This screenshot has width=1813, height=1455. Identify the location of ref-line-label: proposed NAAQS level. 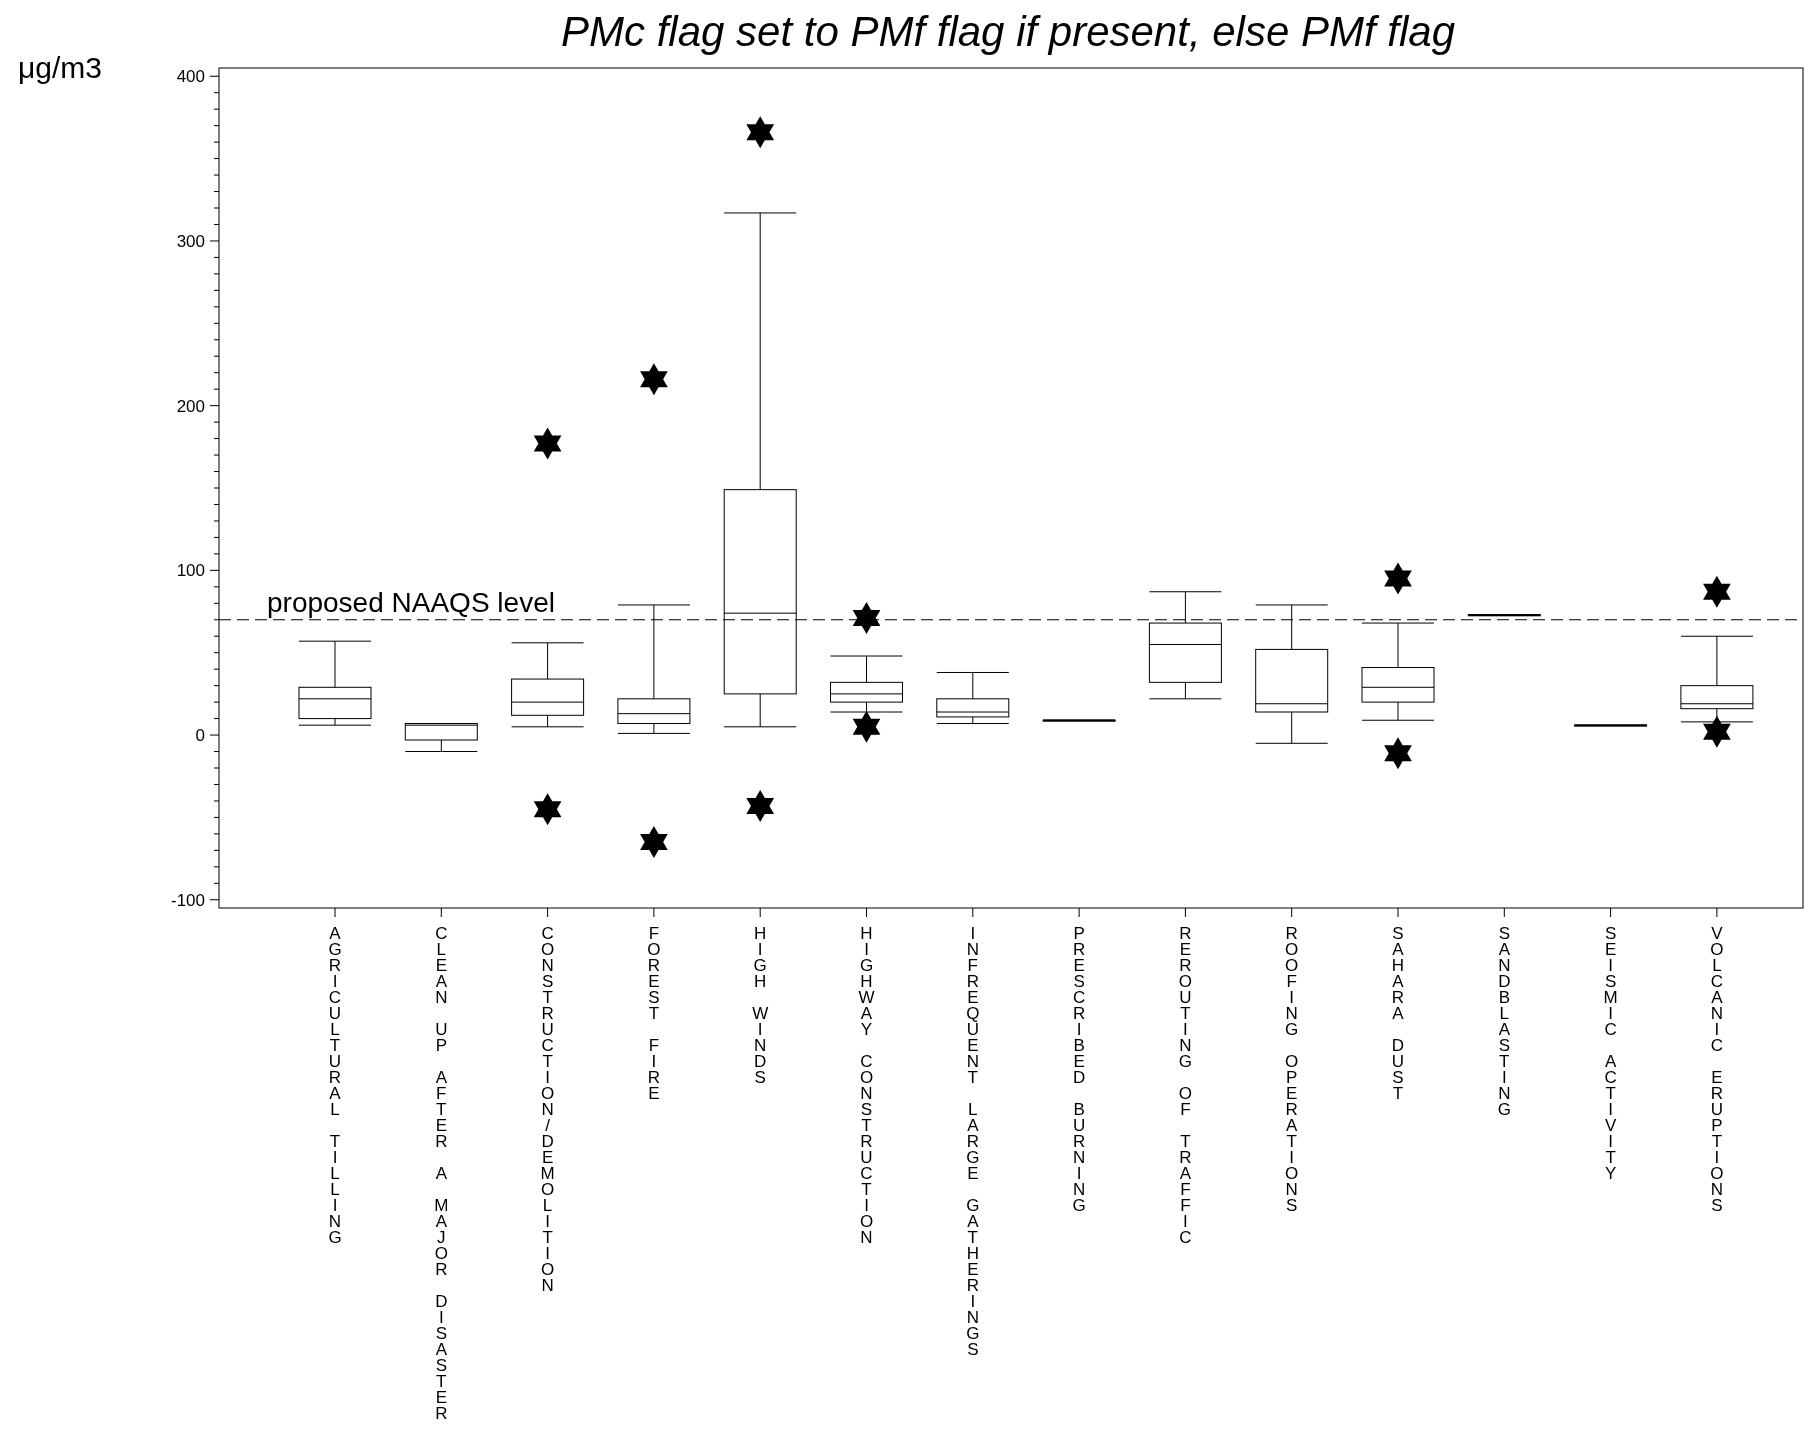
(411, 602).